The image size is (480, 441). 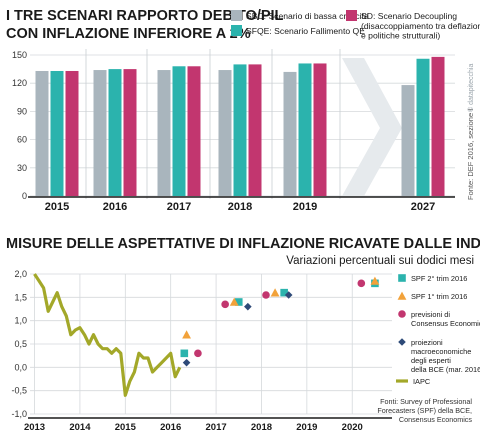 I want to click on legend-marker-triangle, so click(x=402, y=295).